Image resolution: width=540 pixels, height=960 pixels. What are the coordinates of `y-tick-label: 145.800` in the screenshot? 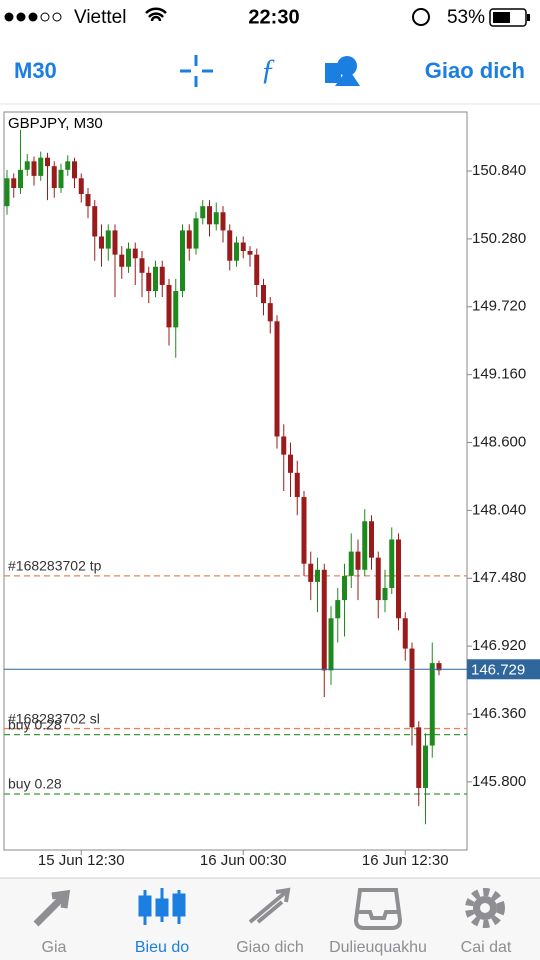 It's located at (499, 781).